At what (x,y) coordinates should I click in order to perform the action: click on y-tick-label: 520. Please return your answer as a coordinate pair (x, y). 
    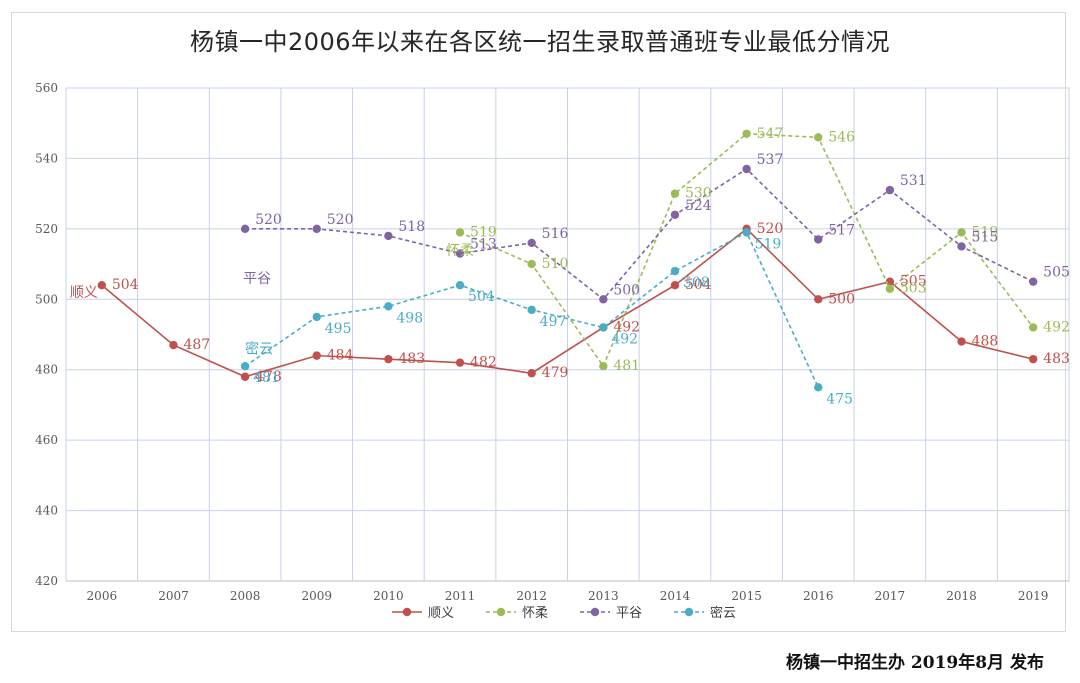
    Looking at the image, I should click on (46, 229).